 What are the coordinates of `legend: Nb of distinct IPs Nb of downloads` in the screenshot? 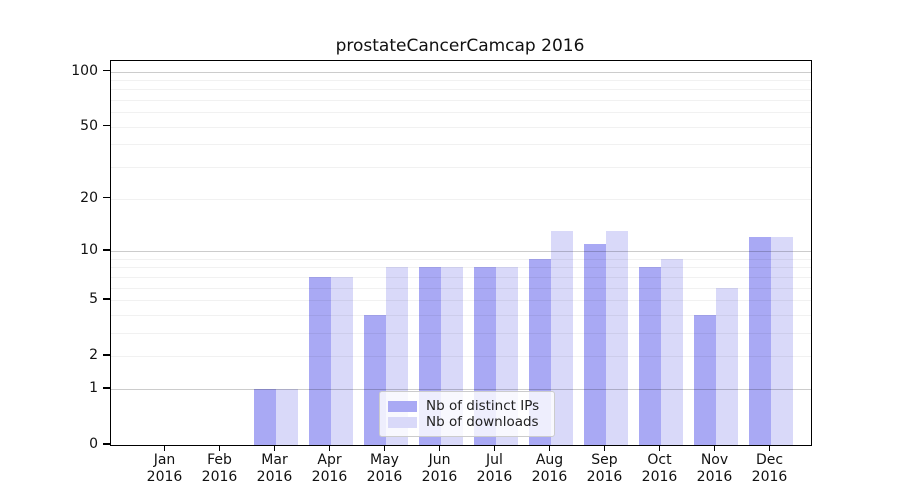 It's located at (467, 414).